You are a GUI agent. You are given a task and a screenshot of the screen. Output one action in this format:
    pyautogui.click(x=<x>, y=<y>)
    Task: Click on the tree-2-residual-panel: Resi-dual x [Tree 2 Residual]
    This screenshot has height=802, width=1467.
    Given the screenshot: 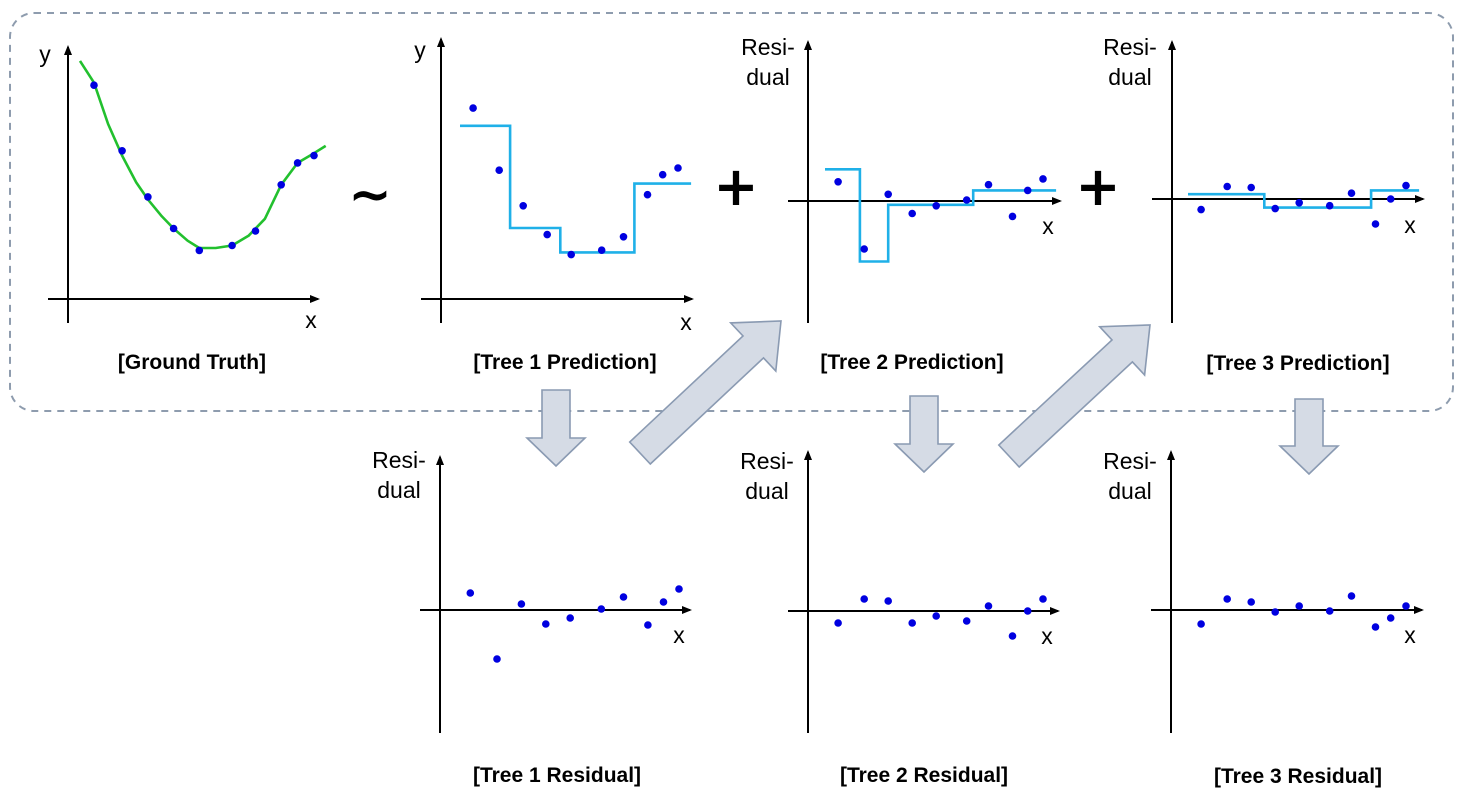 What is the action you would take?
    pyautogui.click(x=900, y=617)
    